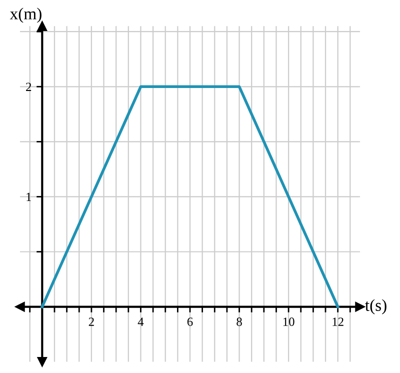  What do you see at coordinates (338, 322) in the screenshot?
I see `x-tick-label: 12` at bounding box center [338, 322].